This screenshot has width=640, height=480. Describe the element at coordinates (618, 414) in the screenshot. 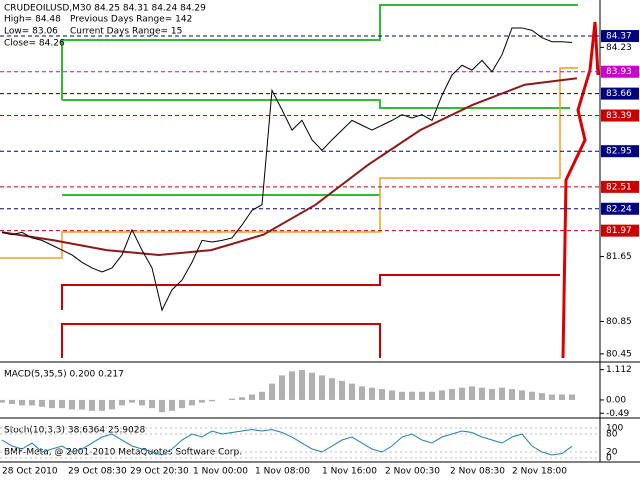

I see `macd-tick-label: -0.49` at that location.